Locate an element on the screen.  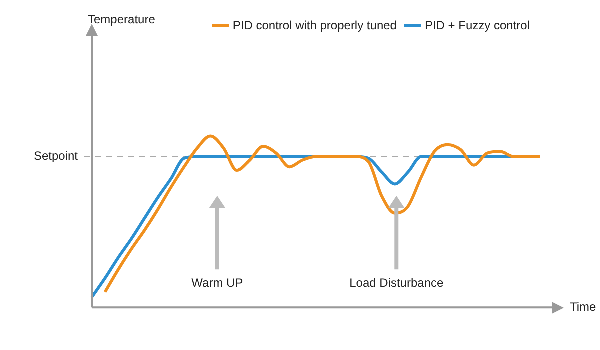
legend-label: PID control with properly tuned is located at coordinates (314, 25).